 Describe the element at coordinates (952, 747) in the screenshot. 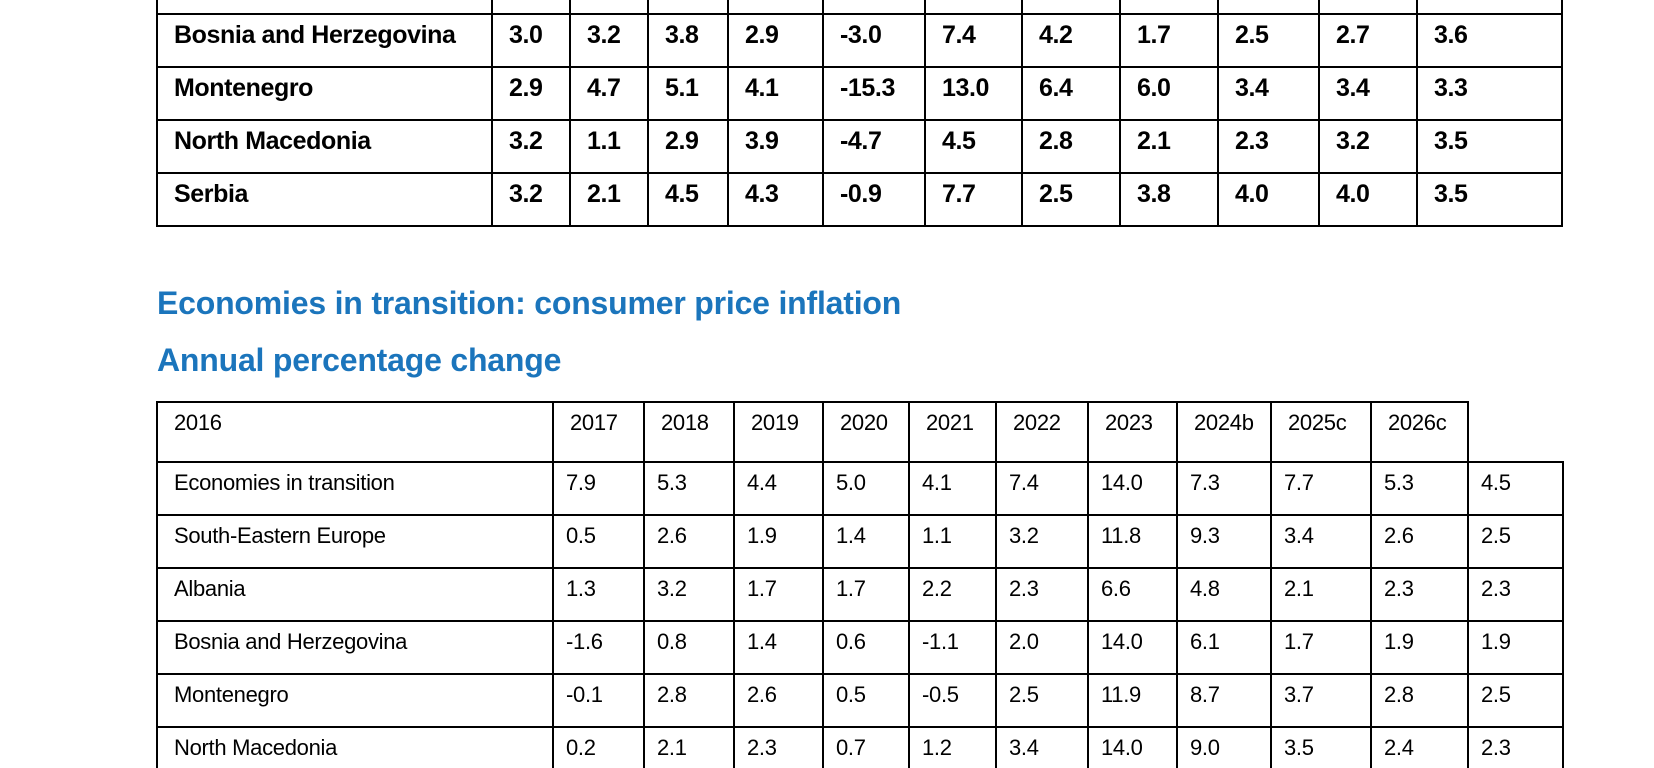

I see `value-cell: 1.2` at that location.